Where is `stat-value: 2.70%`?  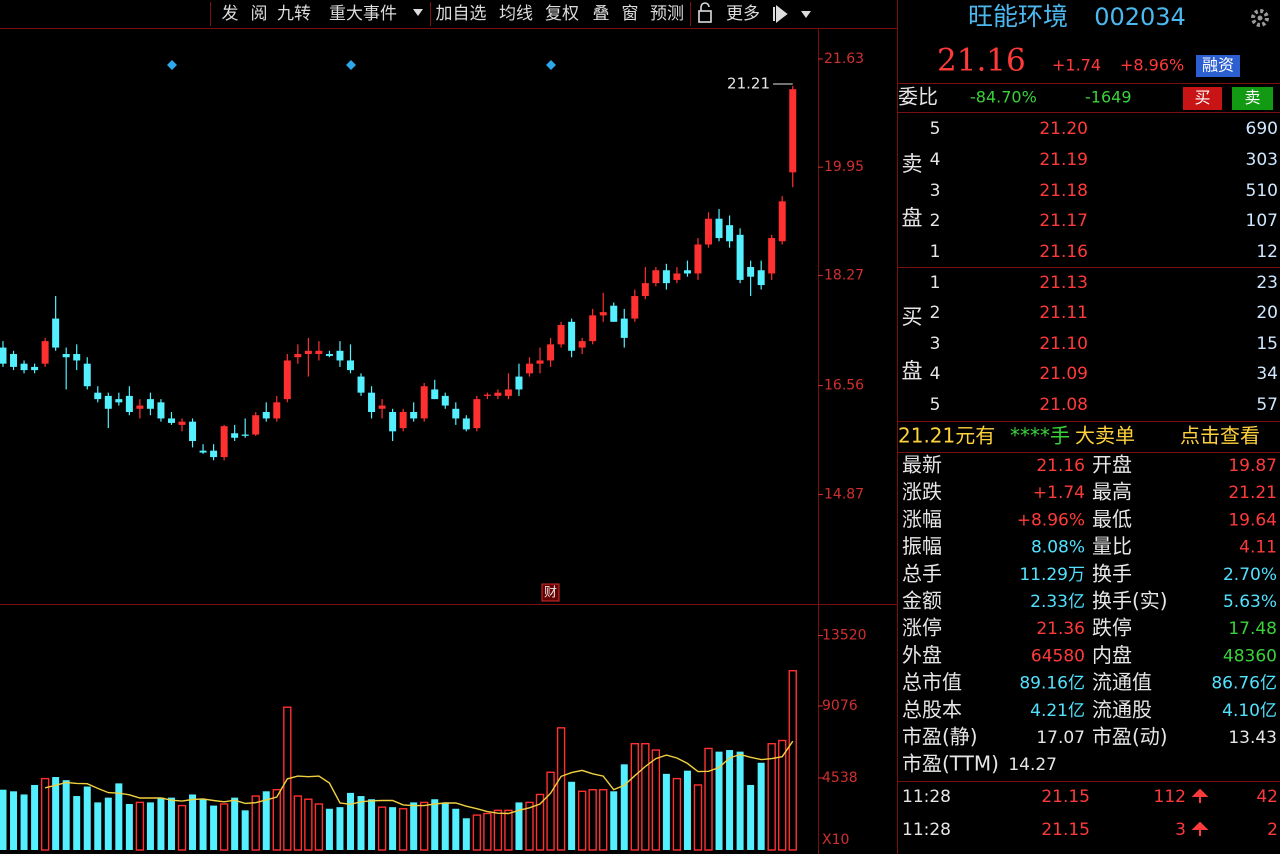 stat-value: 2.70% is located at coordinates (1250, 575).